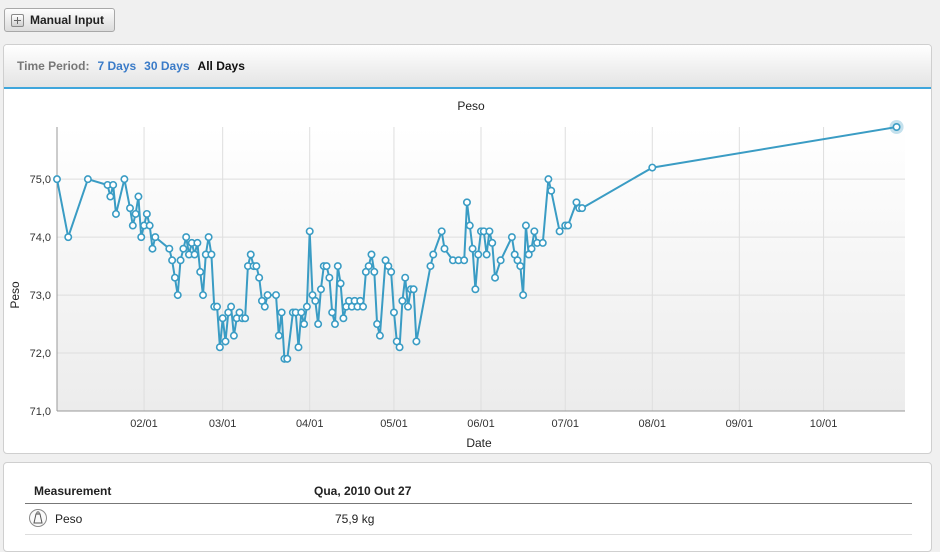 Image resolution: width=940 pixels, height=552 pixels. Describe the element at coordinates (59, 20) in the screenshot. I see `manual-input-button: Manual Input` at that location.